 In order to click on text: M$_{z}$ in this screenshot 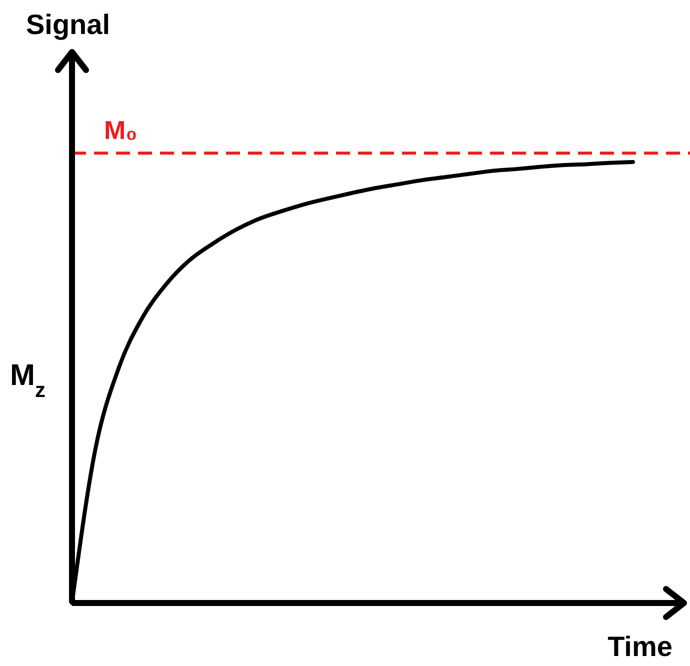, I will do `click(28, 380)`.